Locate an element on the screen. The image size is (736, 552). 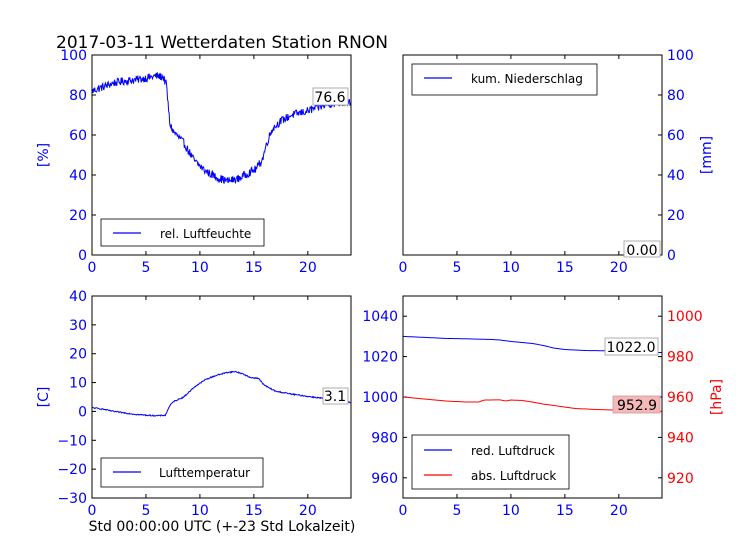
temperature-x-tick-label: 20 is located at coordinates (308, 511).